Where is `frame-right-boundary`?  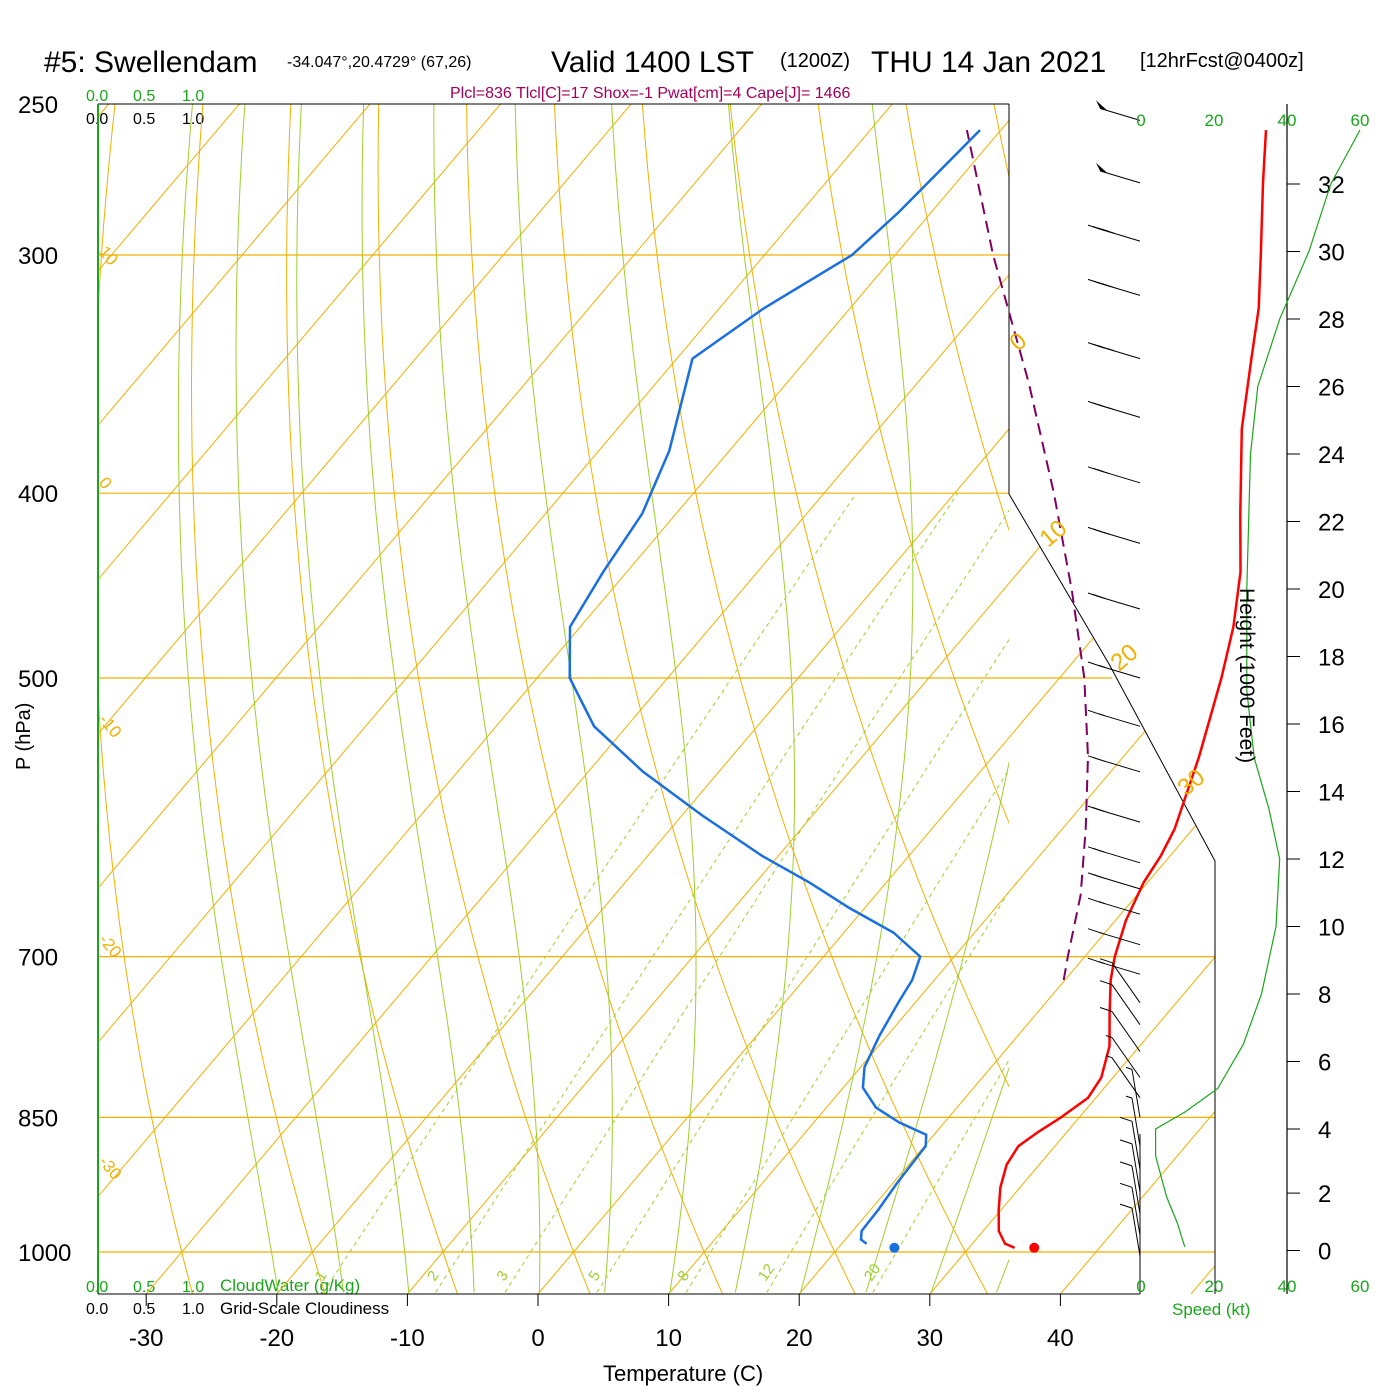
frame-right-boundary is located at coordinates (1112, 699).